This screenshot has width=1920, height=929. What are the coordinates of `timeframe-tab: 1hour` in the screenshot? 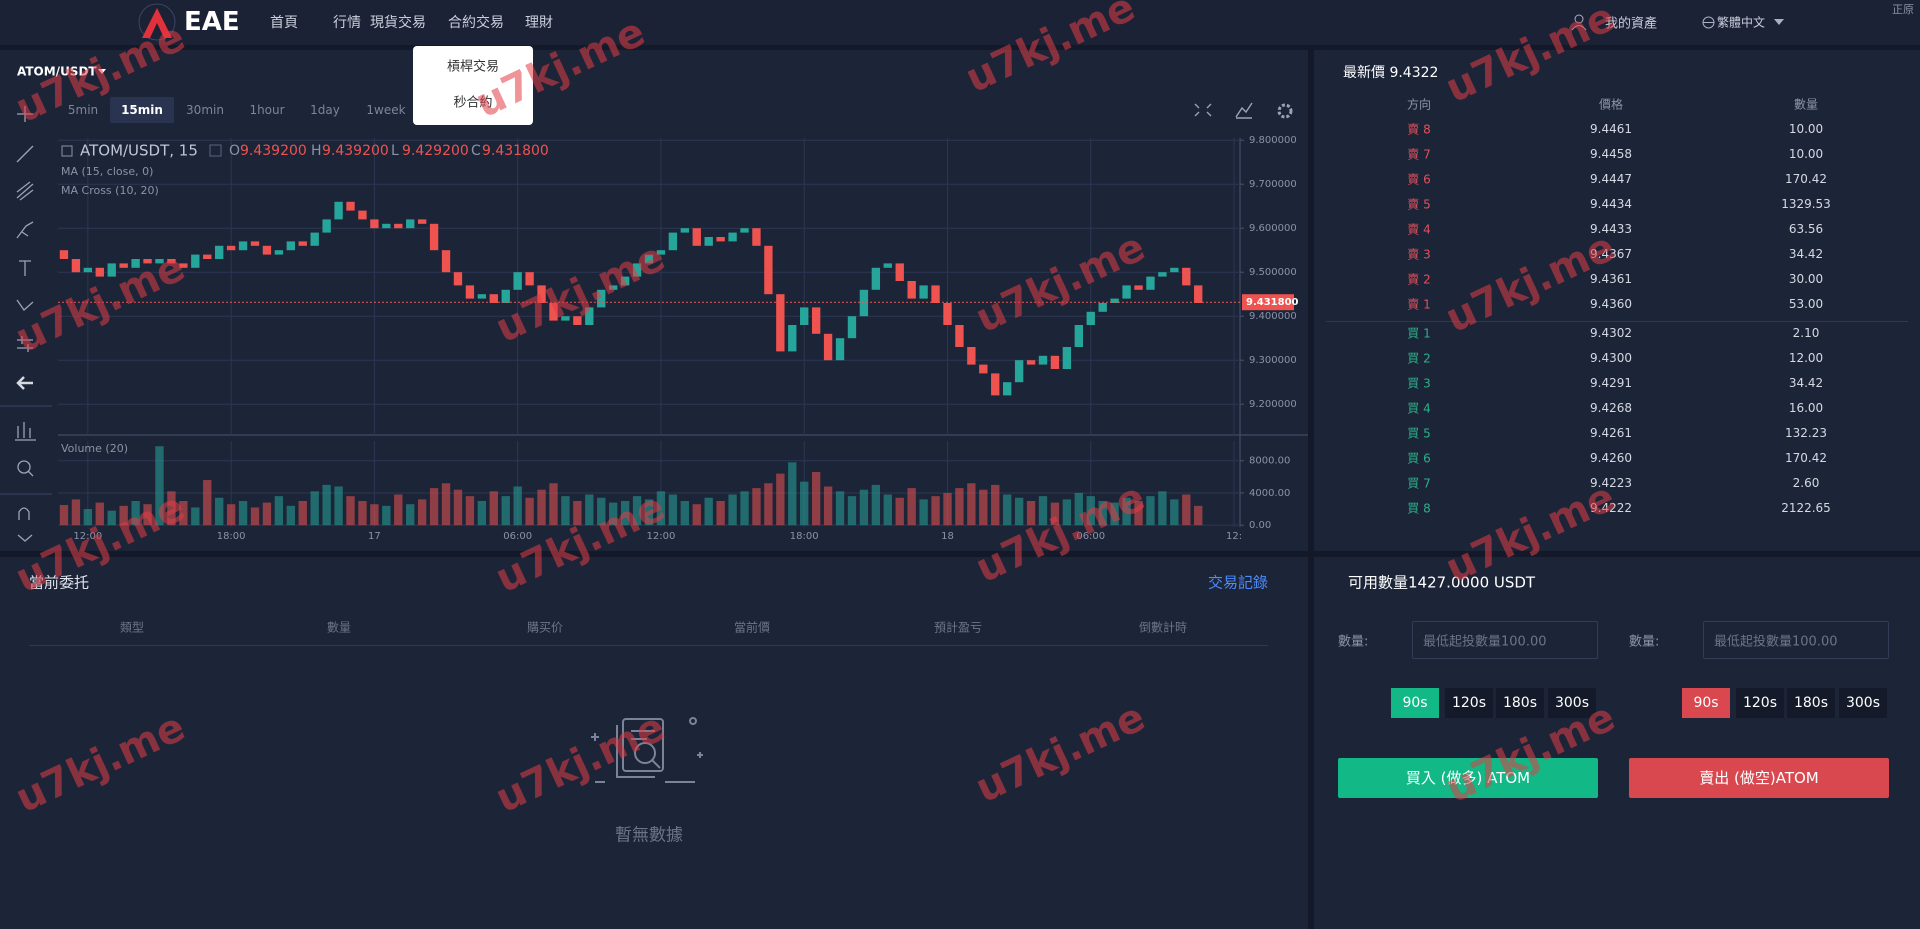 It's located at (267, 110).